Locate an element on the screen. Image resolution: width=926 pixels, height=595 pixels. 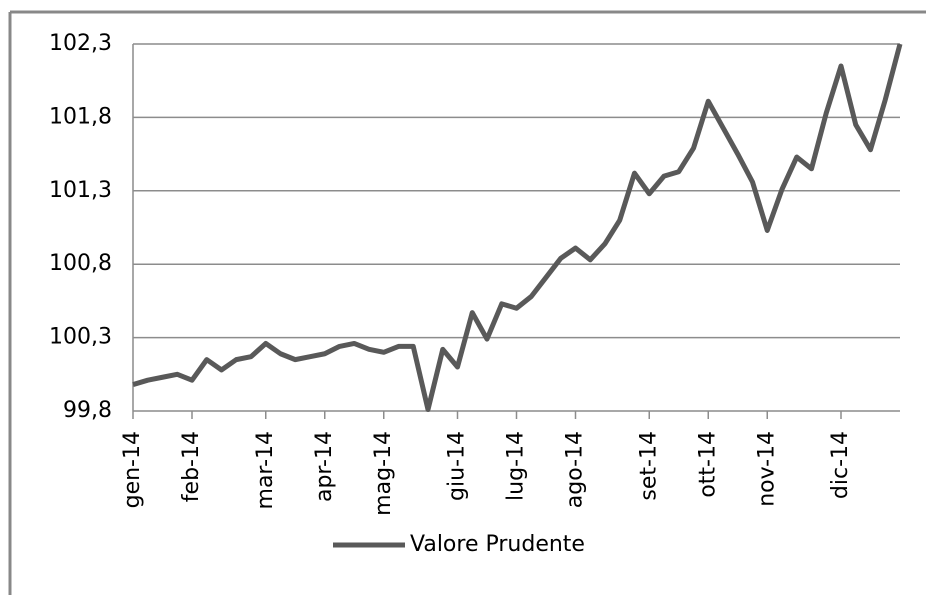
x-tick-label: mar-14 is located at coordinates (265, 470).